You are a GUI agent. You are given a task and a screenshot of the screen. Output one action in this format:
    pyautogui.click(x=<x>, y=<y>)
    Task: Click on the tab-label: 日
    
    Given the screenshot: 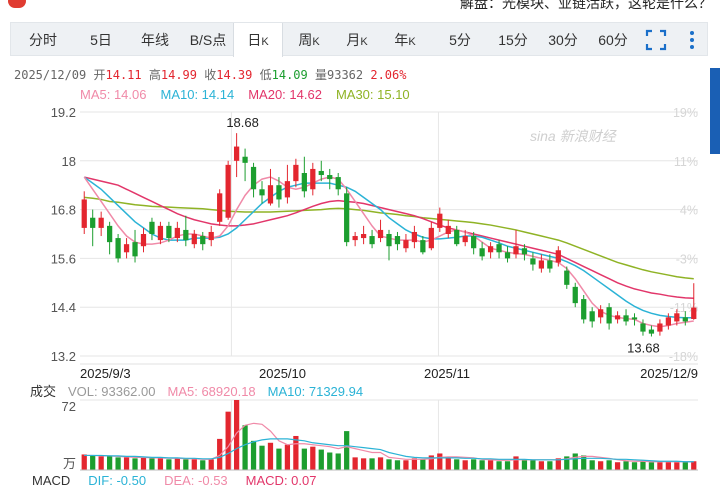 What is the action you would take?
    pyautogui.click(x=254, y=40)
    